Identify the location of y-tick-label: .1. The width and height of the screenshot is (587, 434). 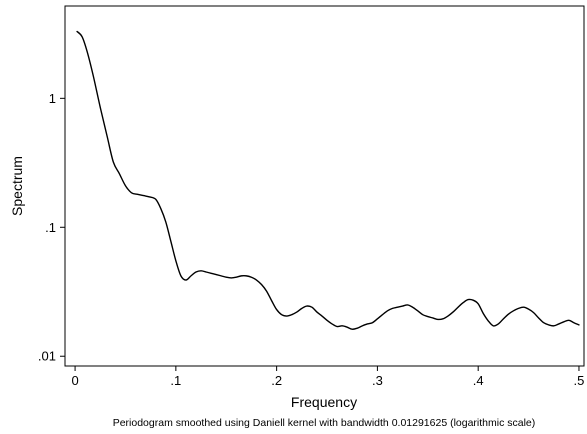
(50, 227).